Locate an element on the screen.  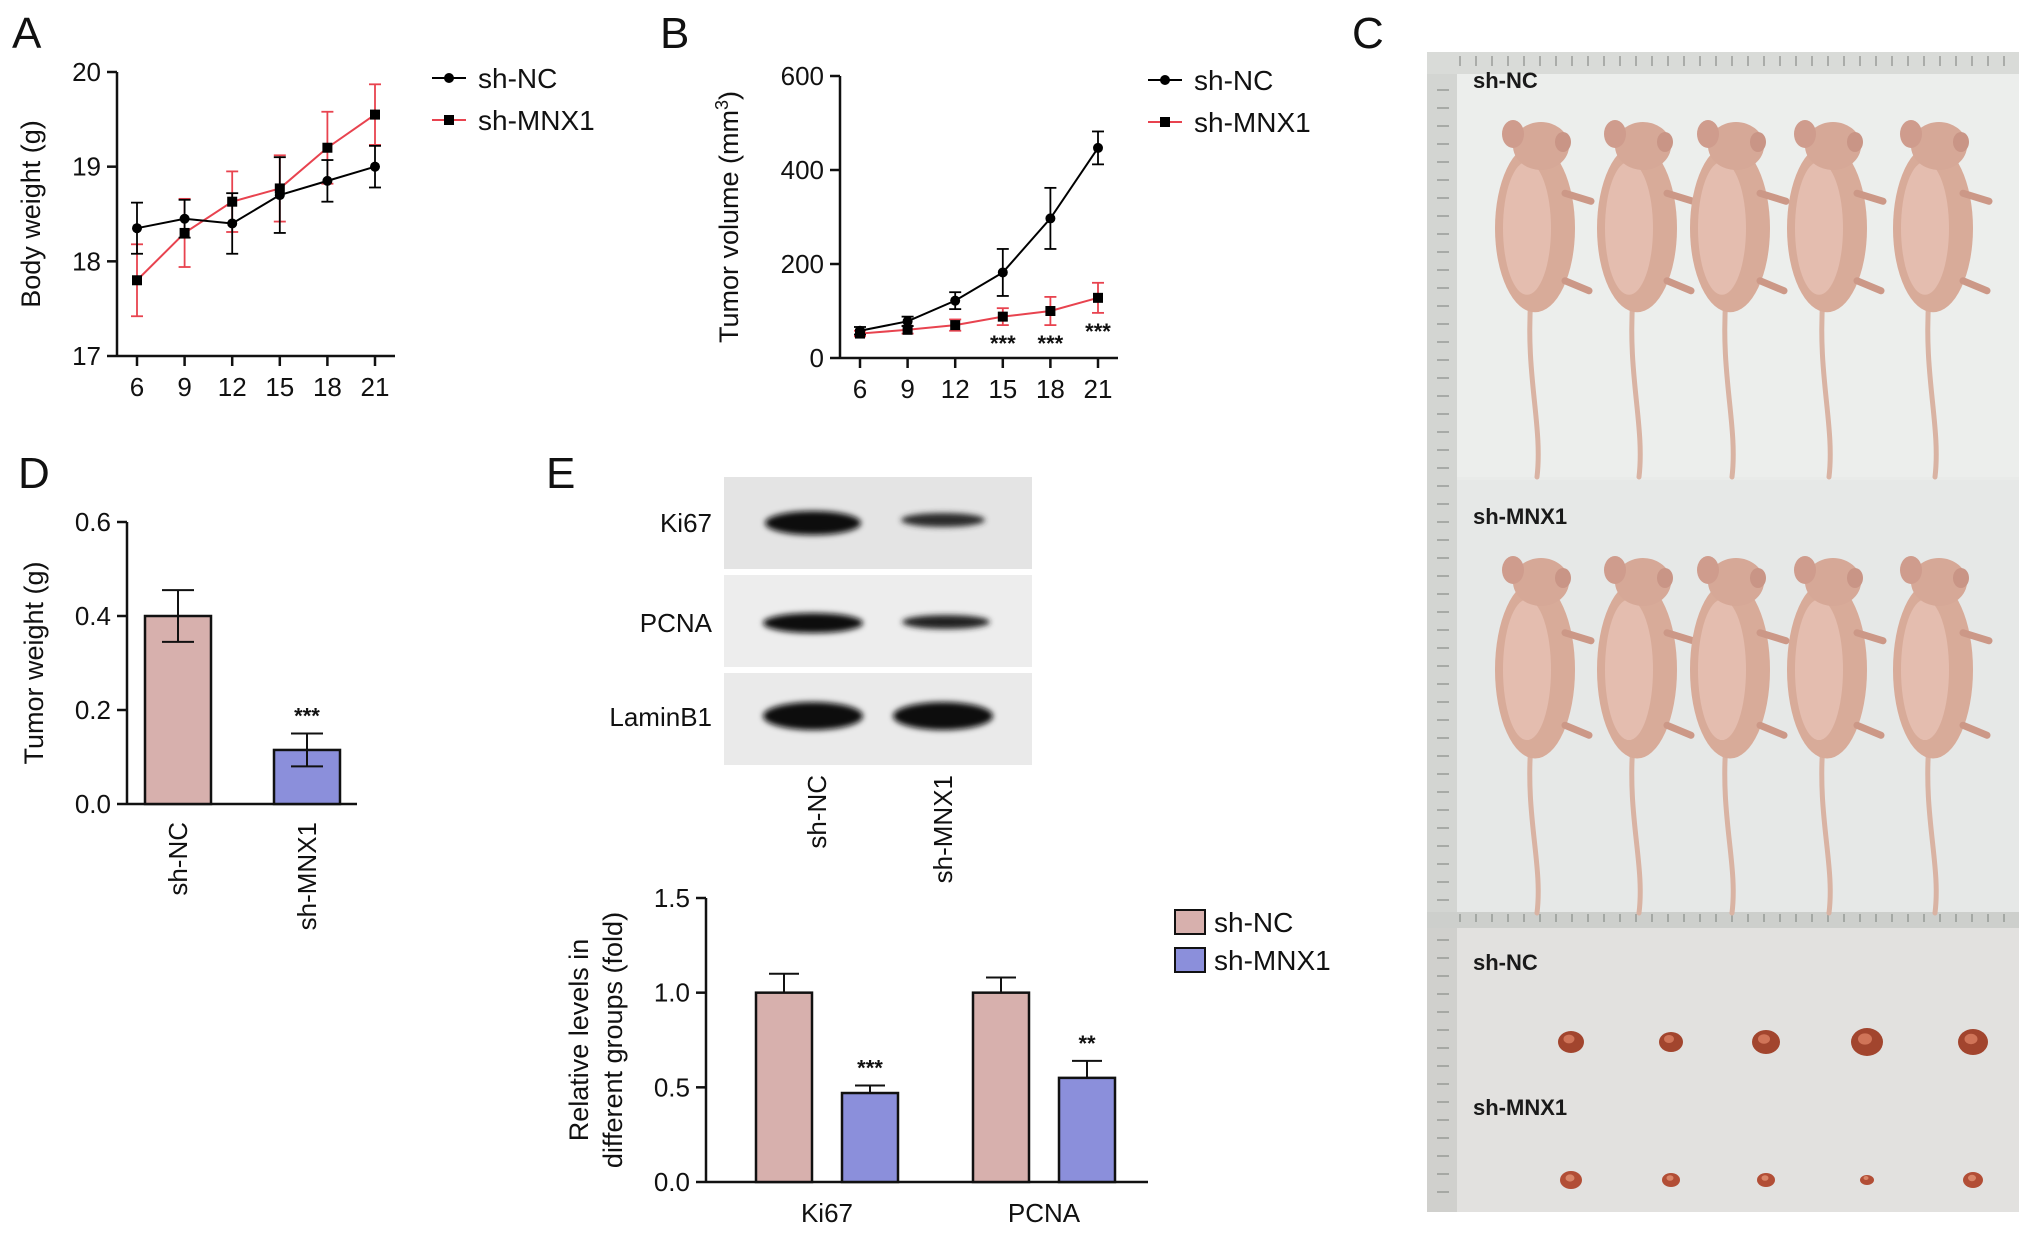
x-tick-label: 6 is located at coordinates (860, 389).